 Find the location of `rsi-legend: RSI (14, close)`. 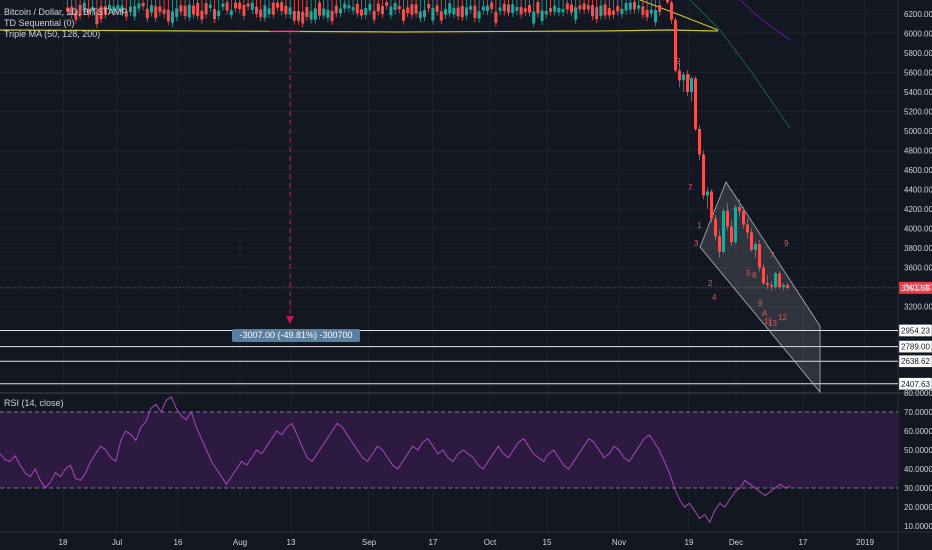

rsi-legend: RSI (14, close) is located at coordinates (34, 403).